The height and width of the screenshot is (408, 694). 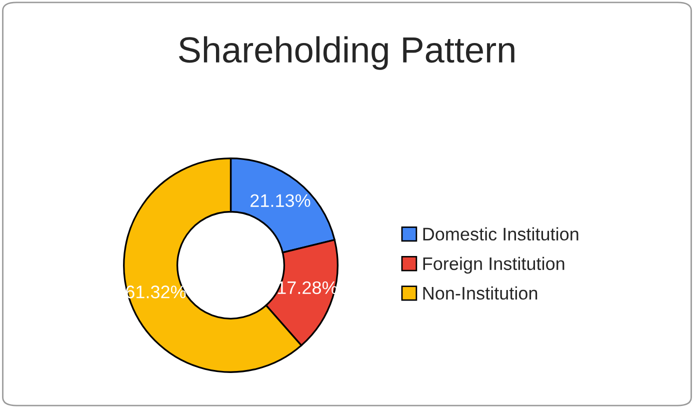 What do you see at coordinates (493, 265) in the screenshot?
I see `legend-label: Foreign Institution` at bounding box center [493, 265].